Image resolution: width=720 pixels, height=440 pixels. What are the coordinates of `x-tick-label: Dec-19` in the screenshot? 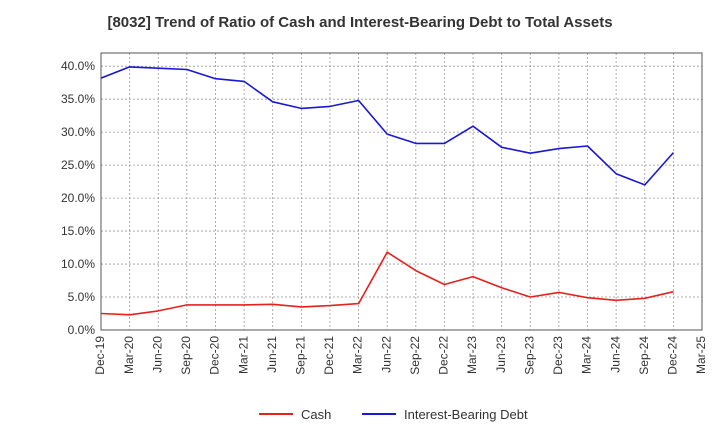 It's located at (100, 355).